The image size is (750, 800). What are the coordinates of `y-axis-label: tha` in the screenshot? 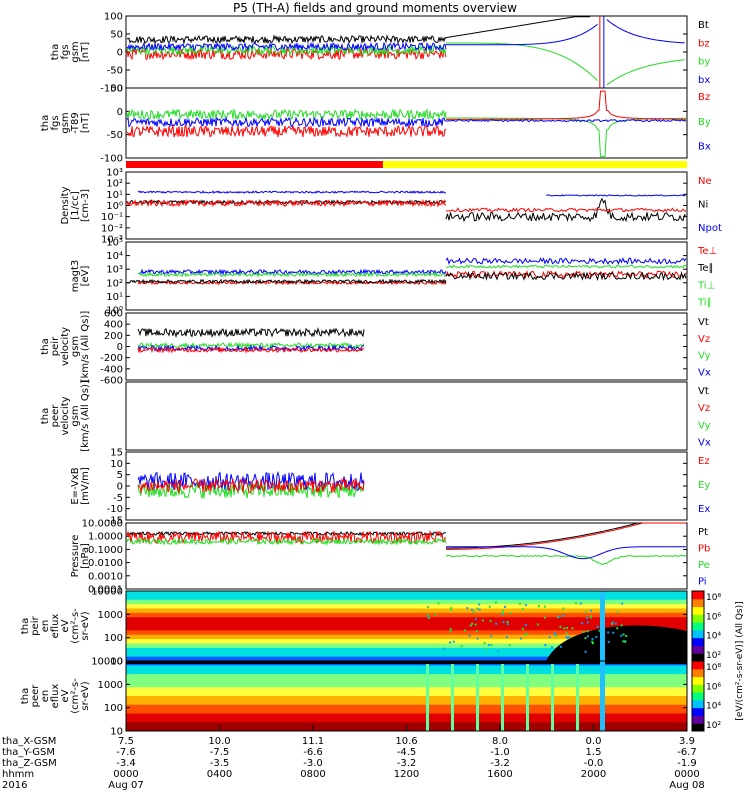 It's located at (25, 696).